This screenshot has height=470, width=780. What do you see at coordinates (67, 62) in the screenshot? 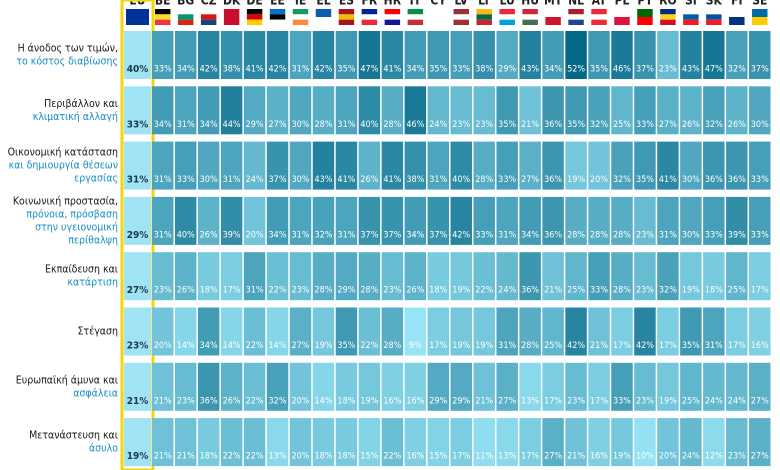
I see `row-label: το κόστος διαβίωσης` at bounding box center [67, 62].